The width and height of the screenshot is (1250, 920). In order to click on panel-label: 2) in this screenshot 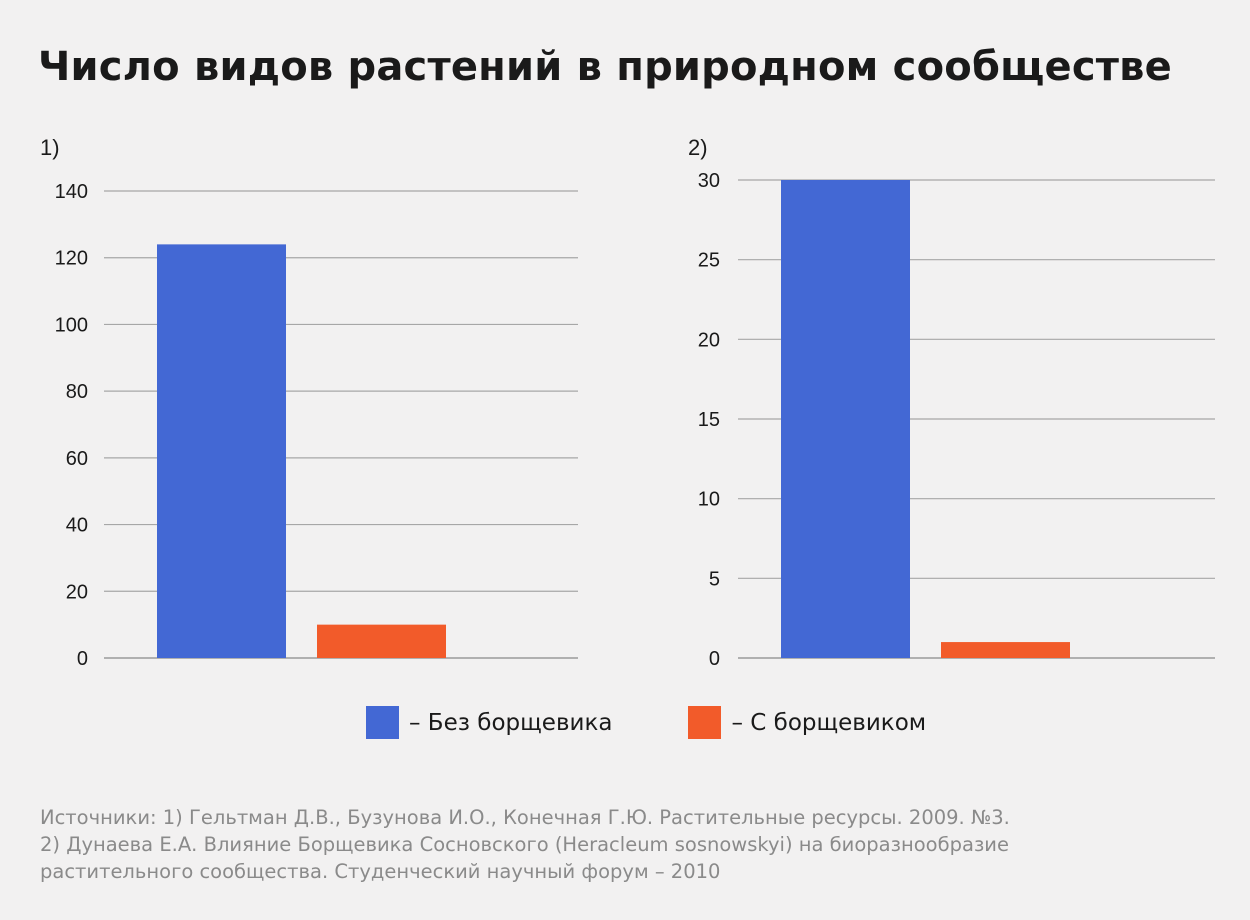, I will do `click(698, 147)`.